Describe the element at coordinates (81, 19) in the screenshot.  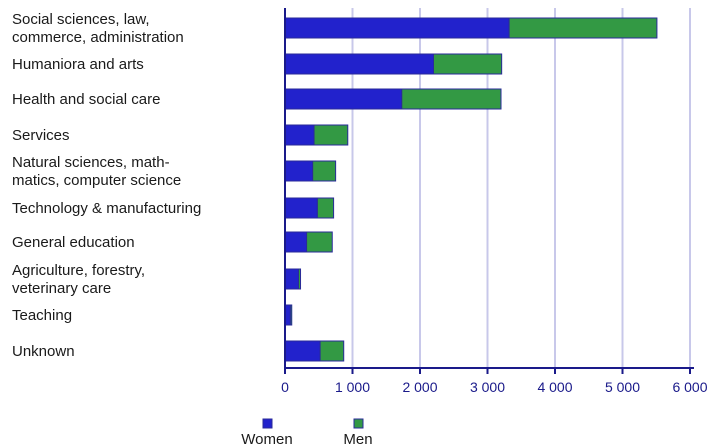
I see `category-label: Social sciences, law,` at that location.